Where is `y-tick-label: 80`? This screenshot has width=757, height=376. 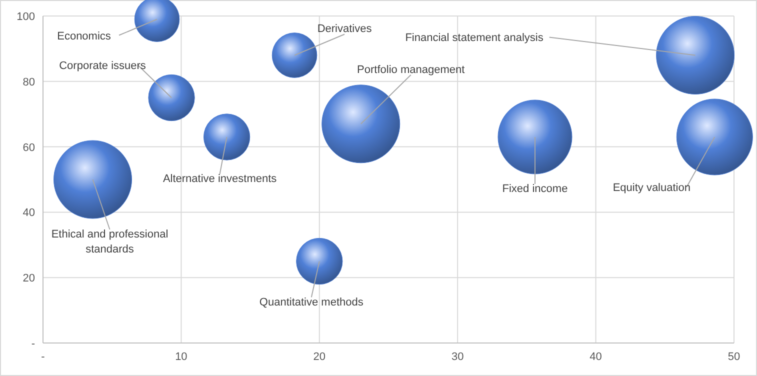 y-tick-label: 80 is located at coordinates (28, 82).